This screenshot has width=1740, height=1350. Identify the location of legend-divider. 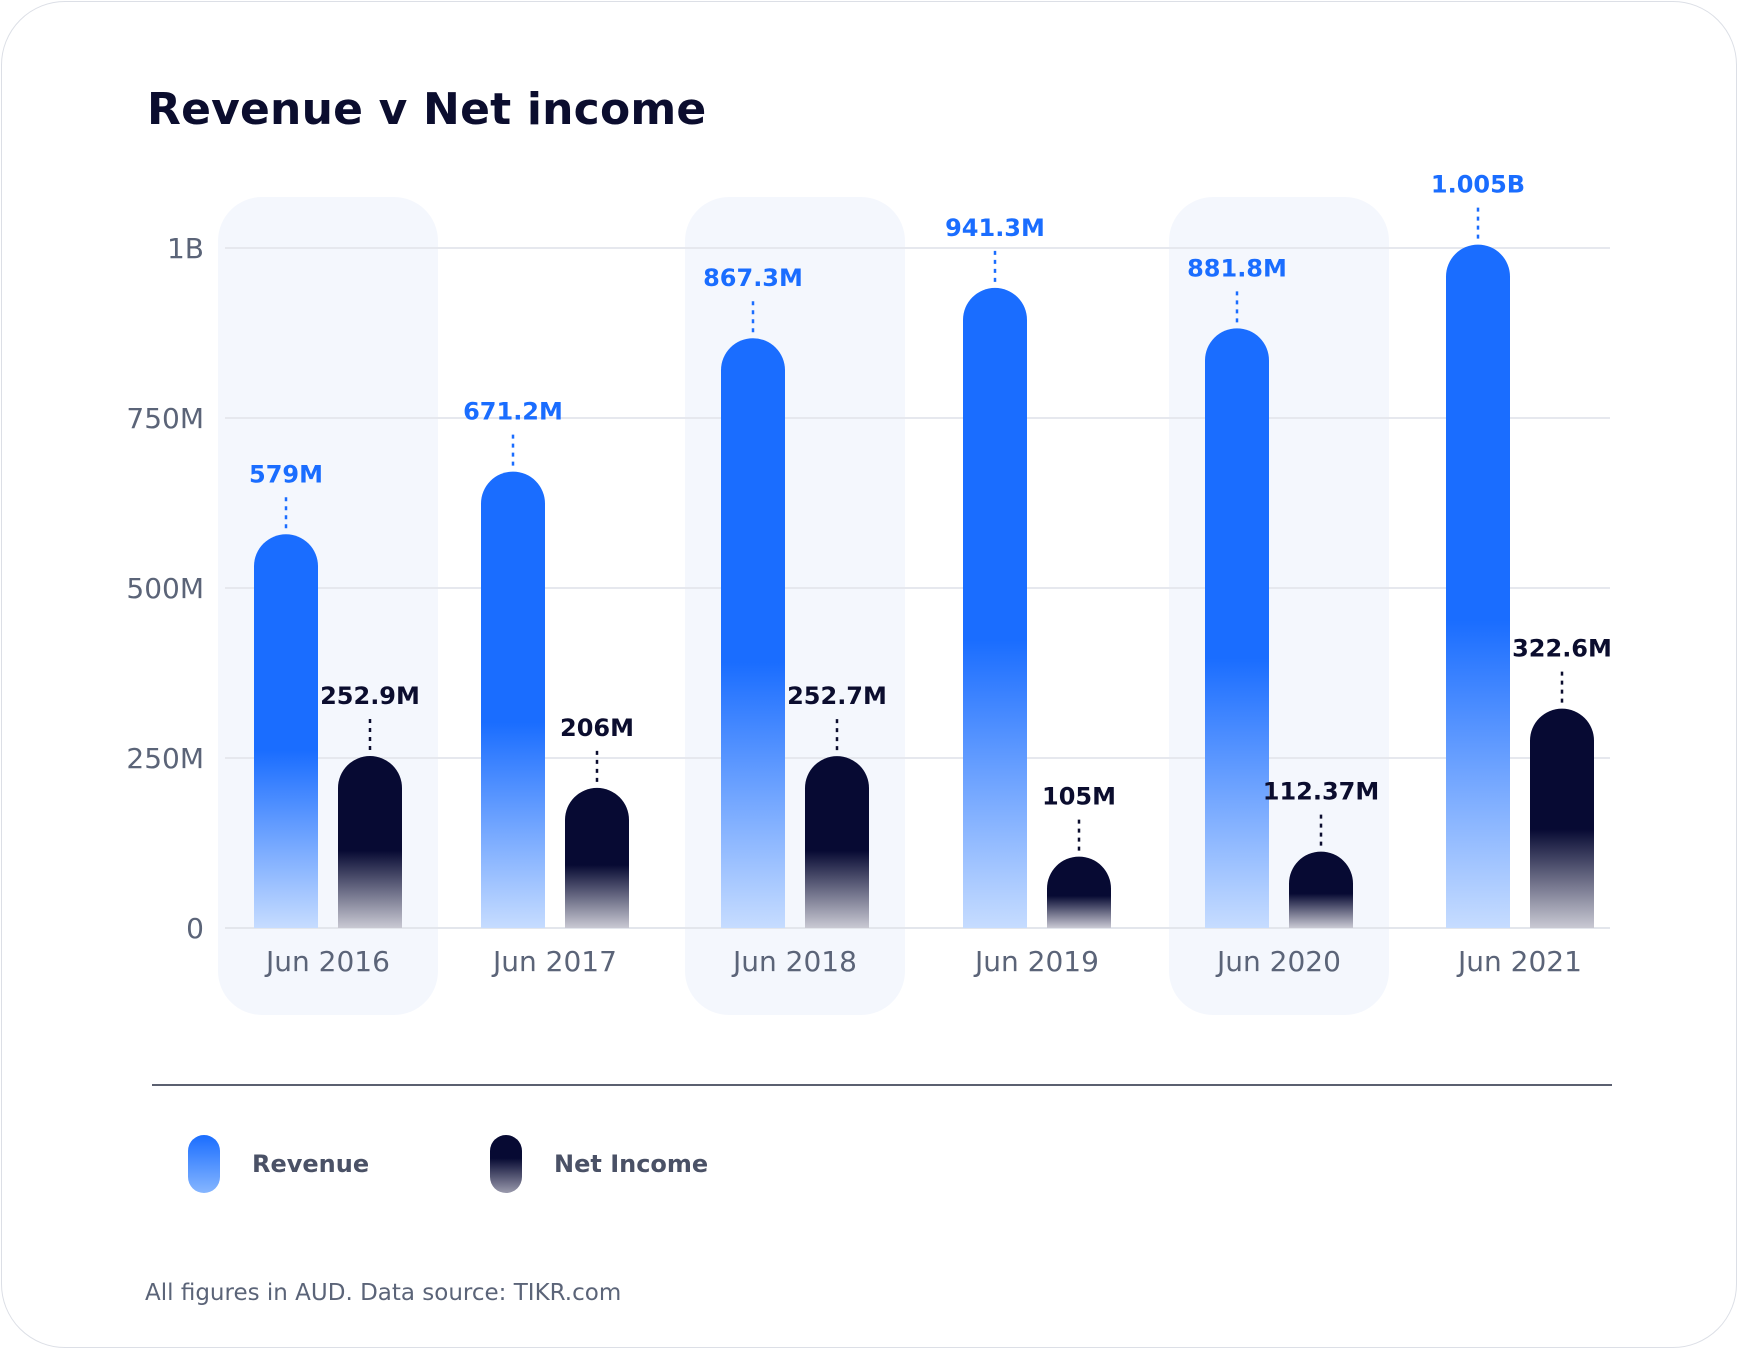
(882, 1085).